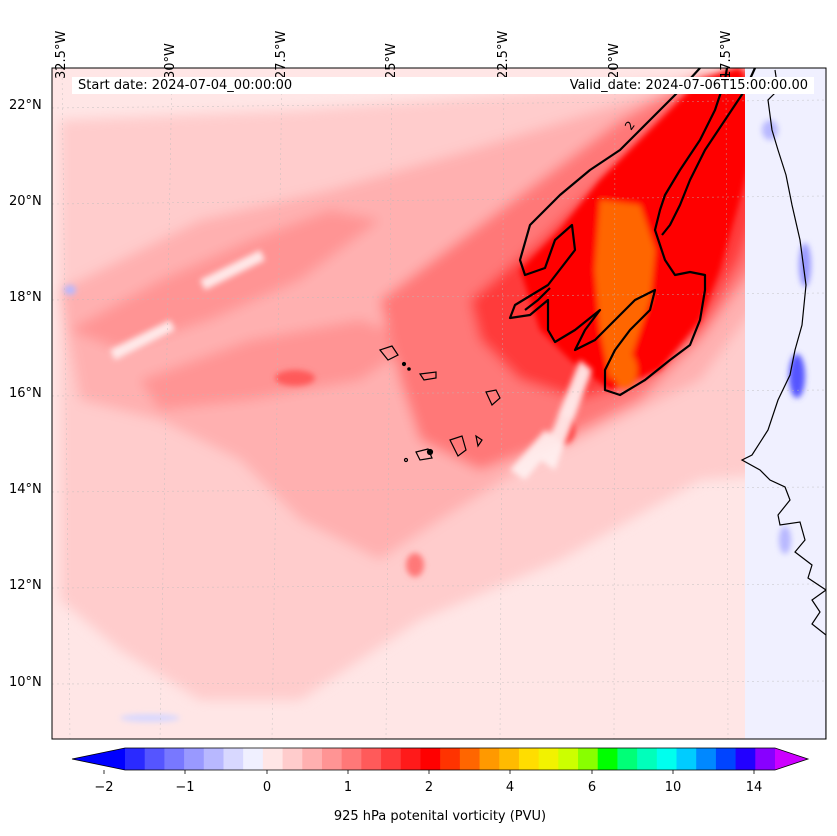  What do you see at coordinates (510, 787) in the screenshot?
I see `colorbar-tick-label: 4` at bounding box center [510, 787].